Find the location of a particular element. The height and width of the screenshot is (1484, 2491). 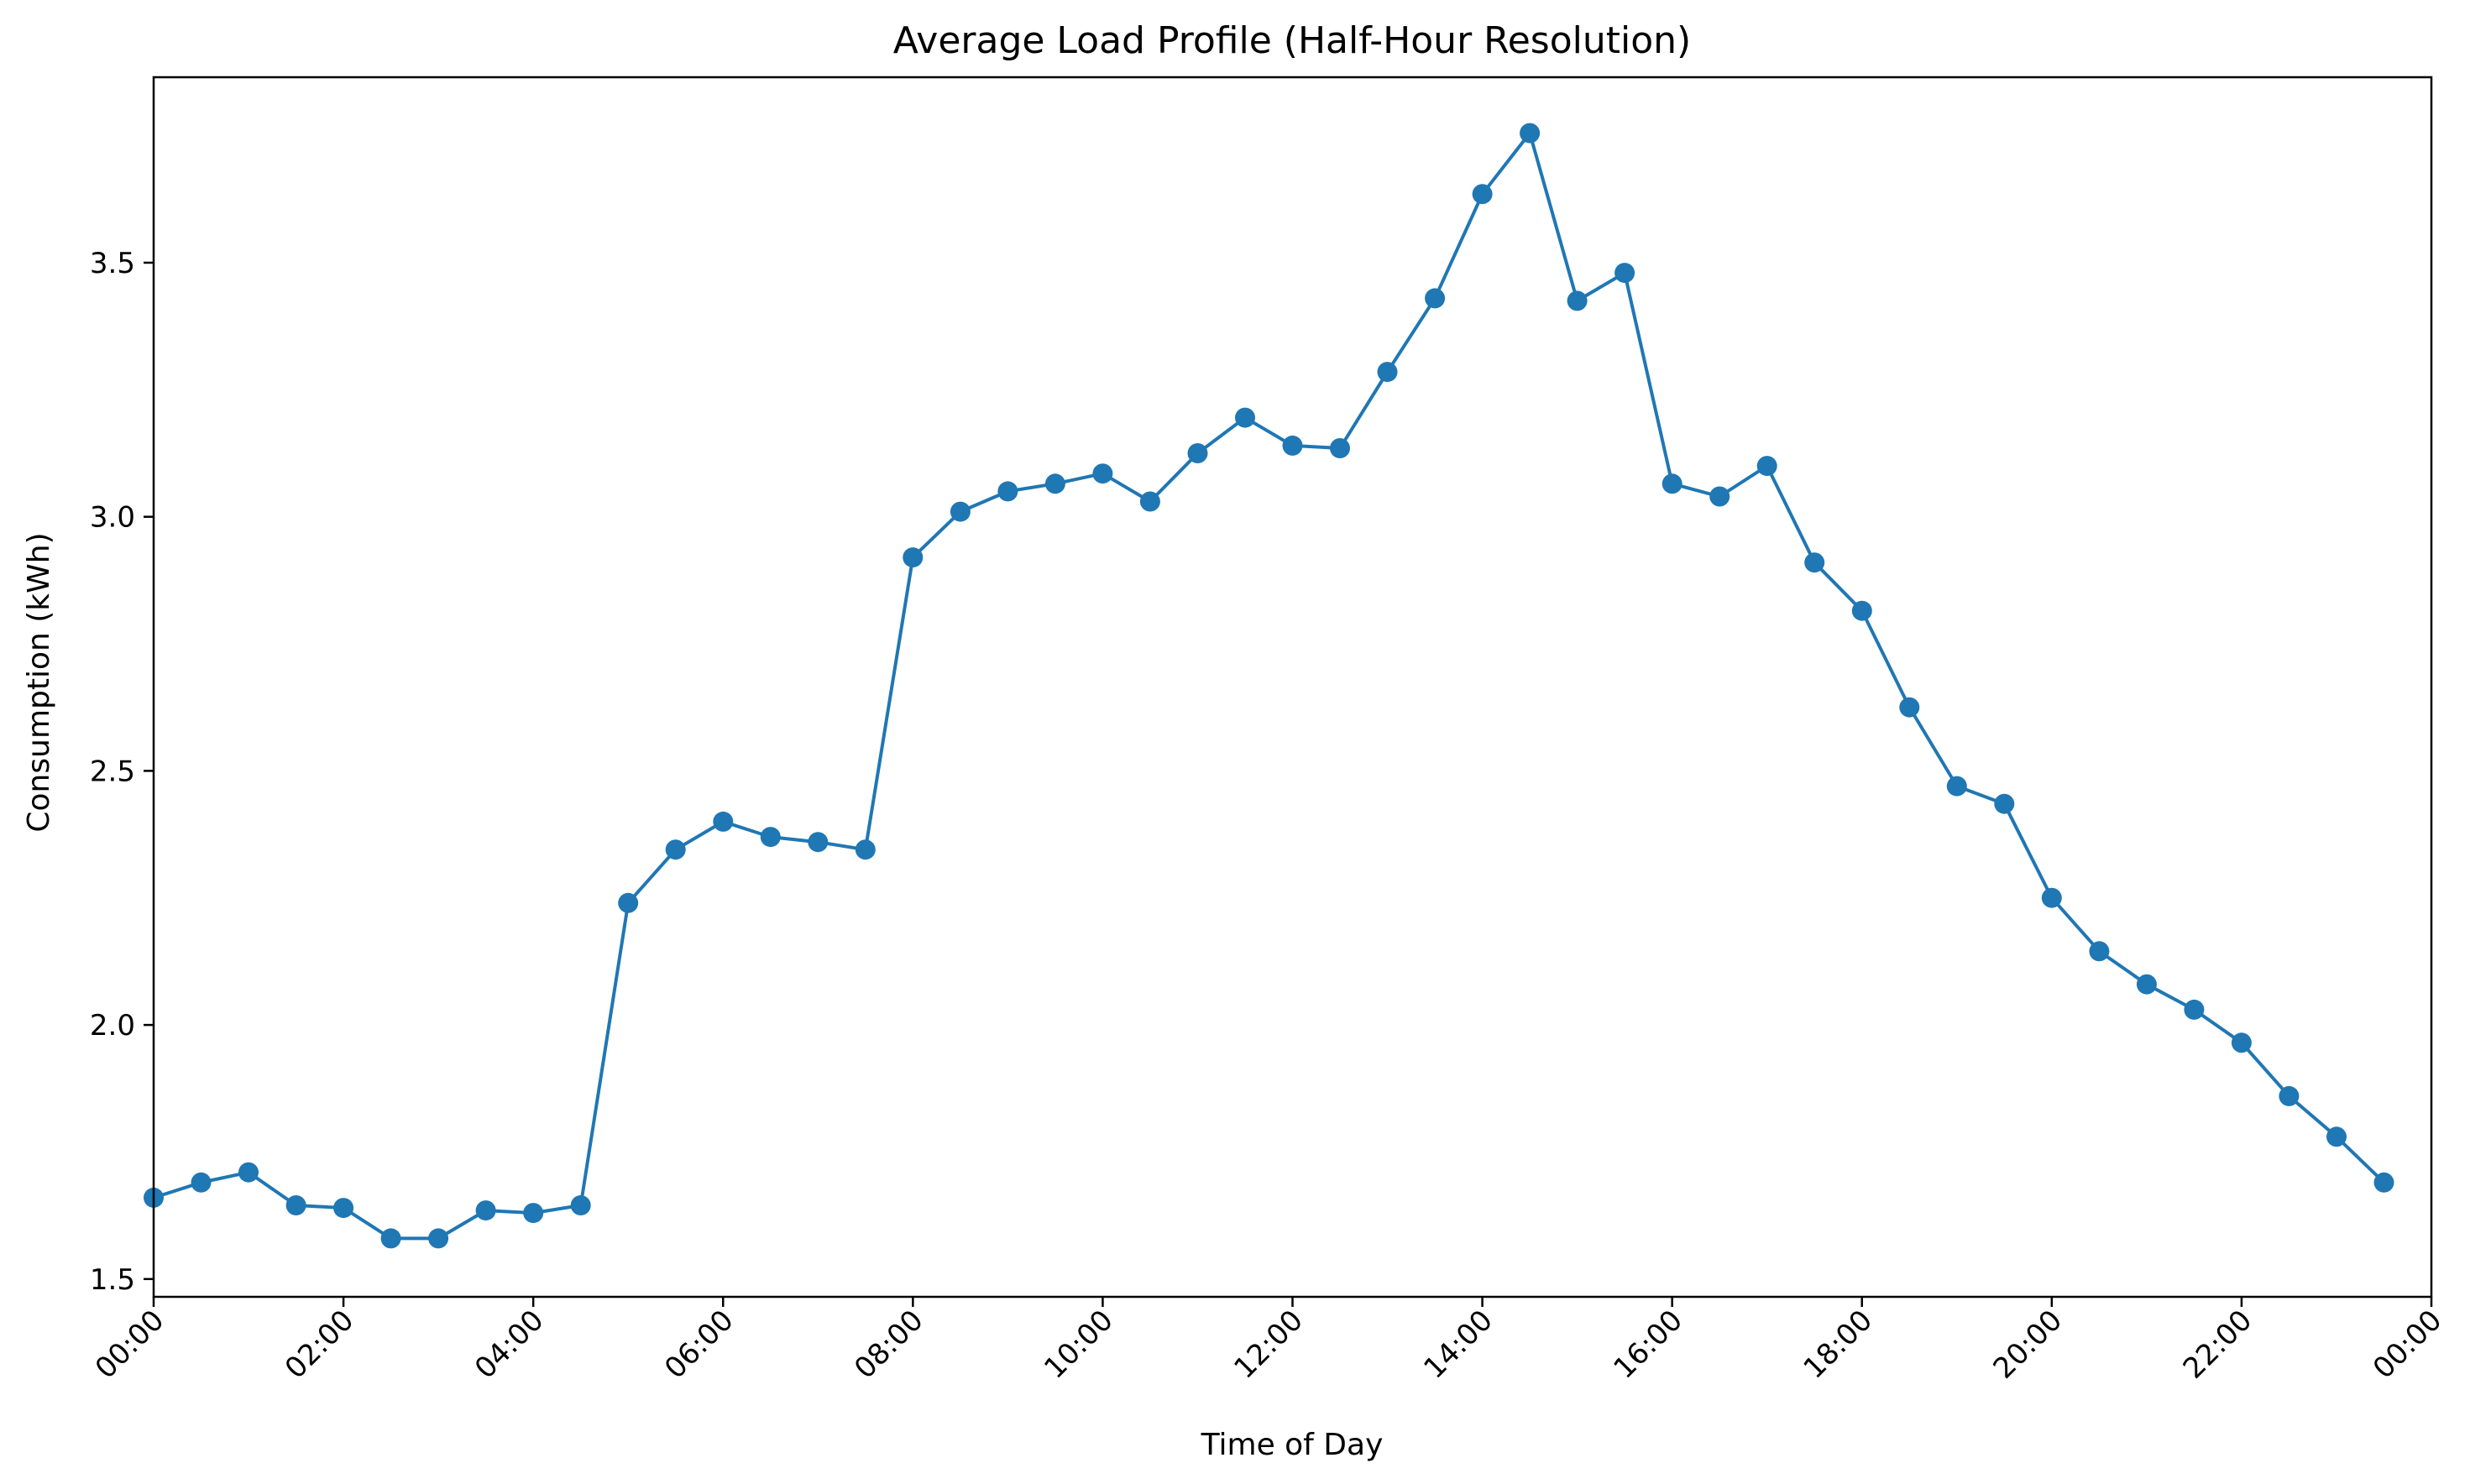

y-tick-label: 2.0 is located at coordinates (113, 1025).